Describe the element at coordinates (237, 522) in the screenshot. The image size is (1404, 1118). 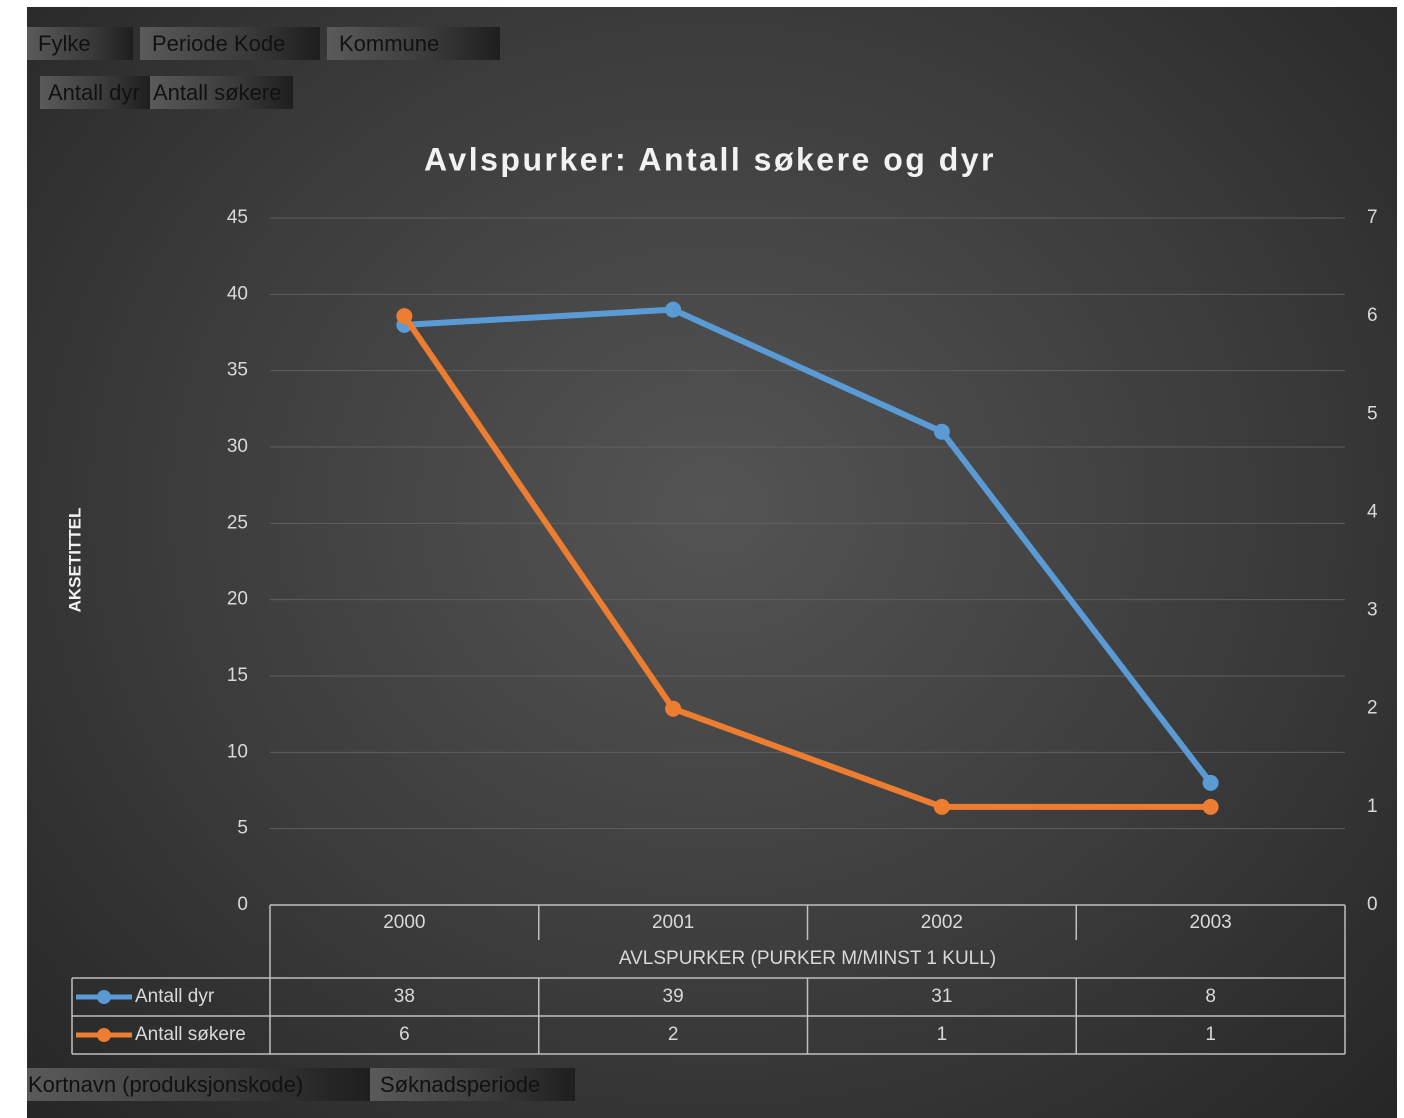
I see `y-tick-label: 25` at that location.